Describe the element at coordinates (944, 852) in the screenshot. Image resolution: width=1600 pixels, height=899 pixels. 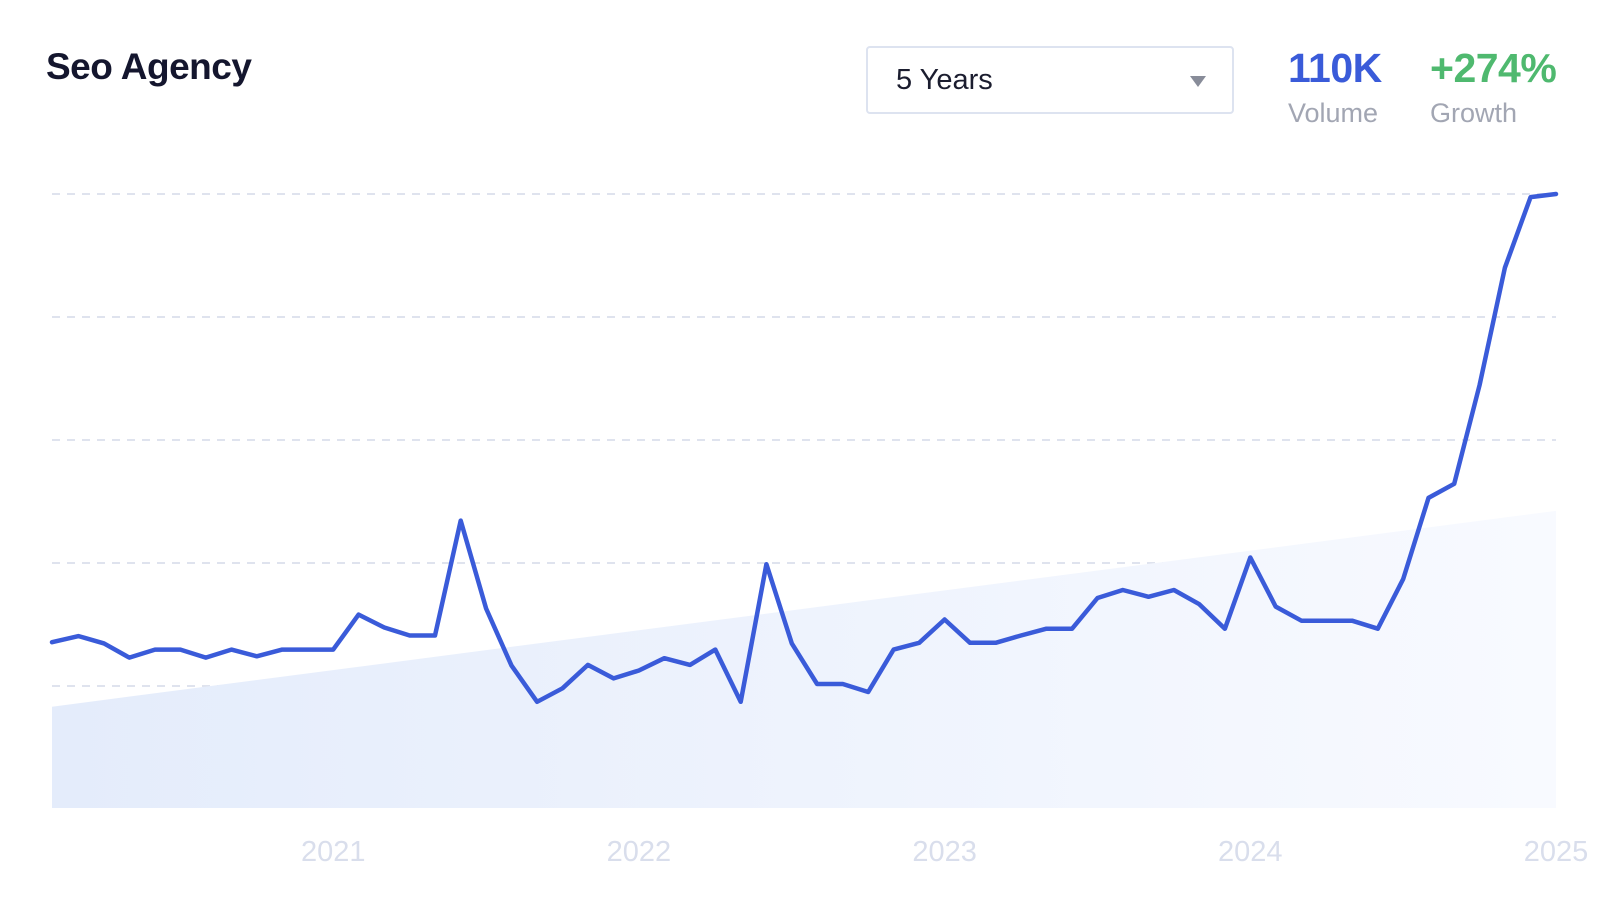
I see `x-tick-label: 2023` at that location.